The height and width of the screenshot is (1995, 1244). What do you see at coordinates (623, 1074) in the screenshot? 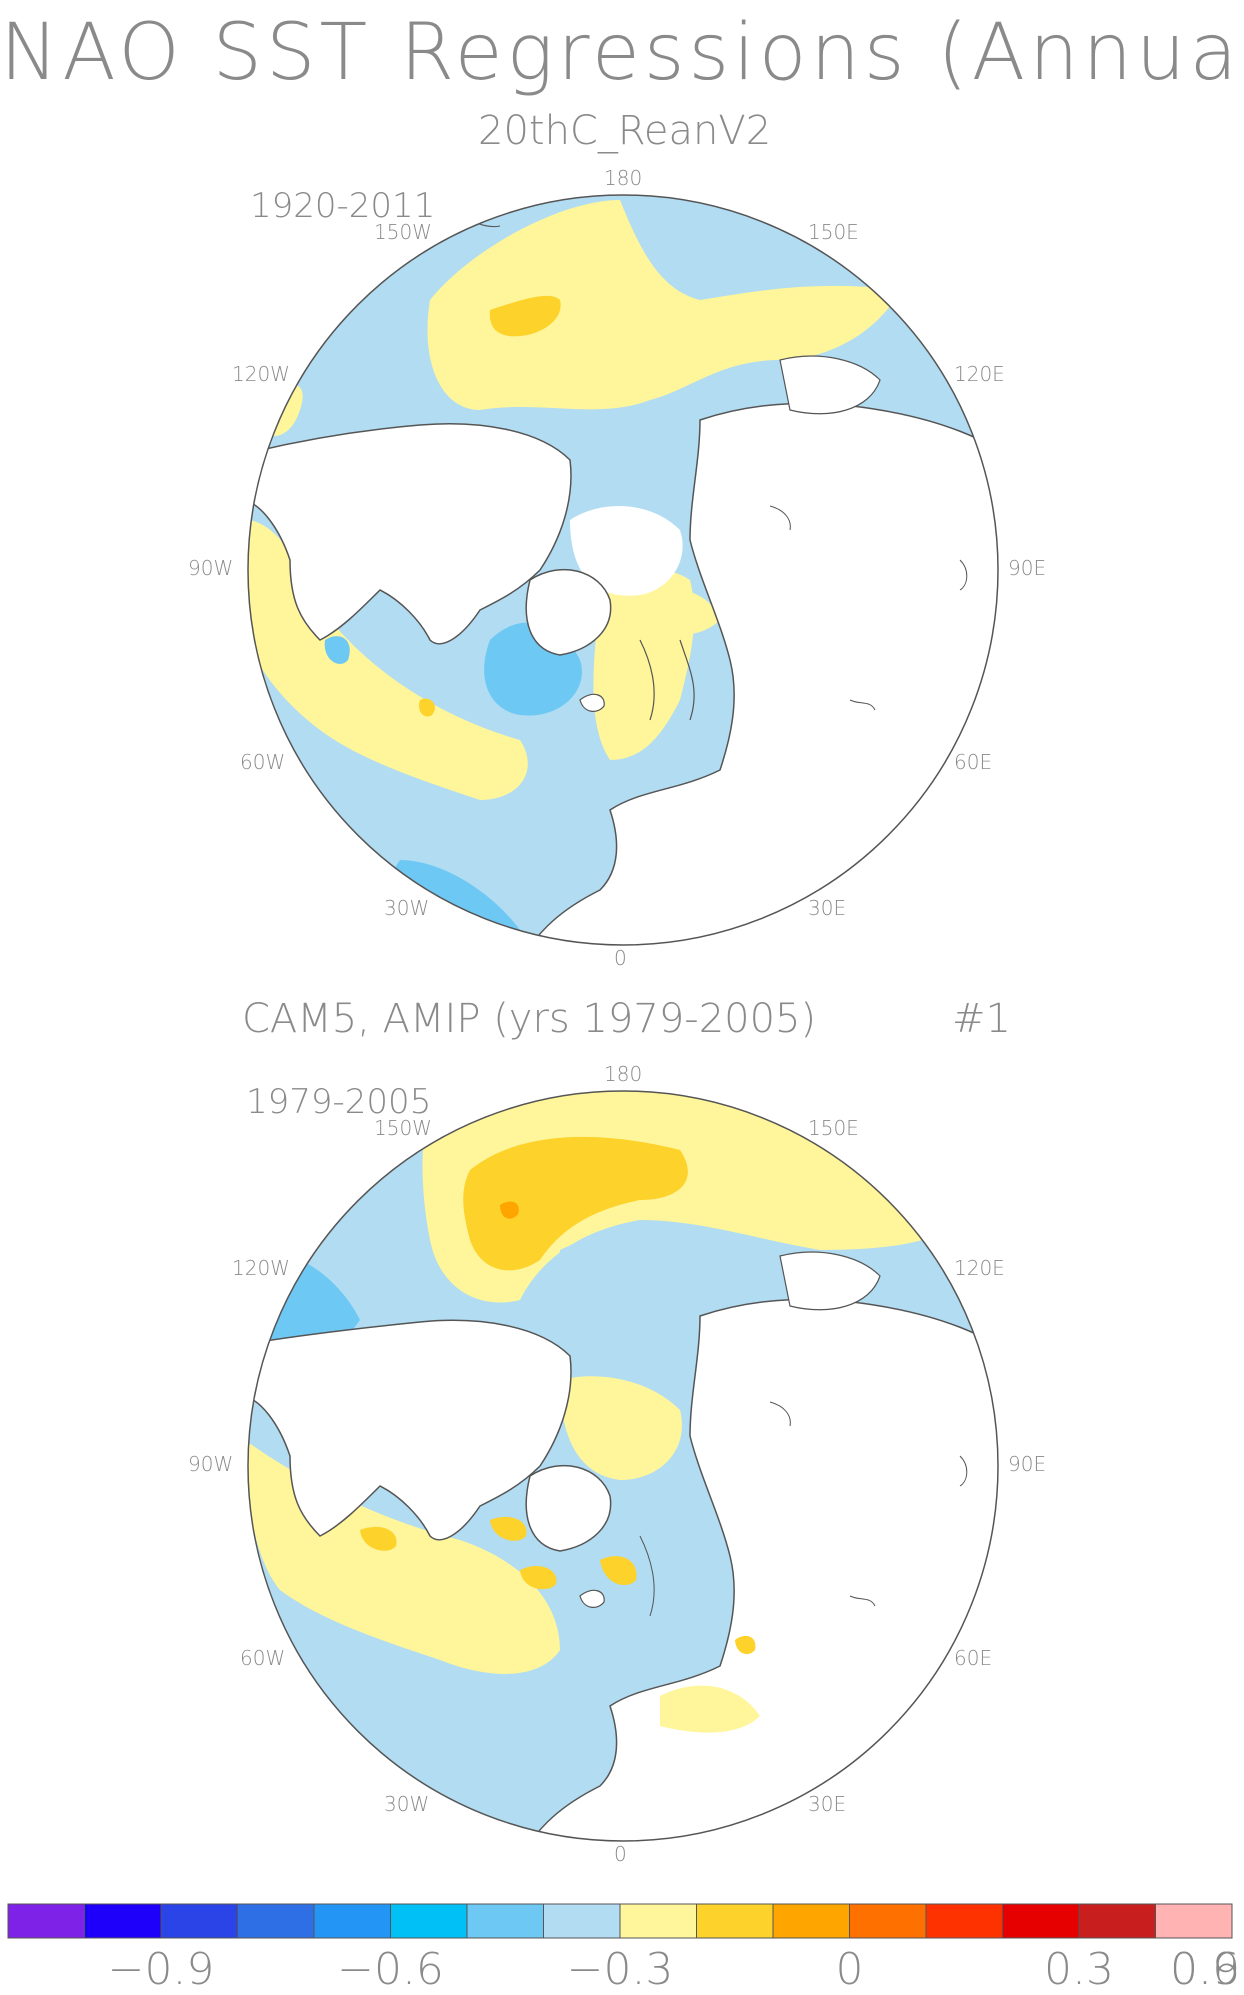
I see `p2-lon-top: 180` at bounding box center [623, 1074].